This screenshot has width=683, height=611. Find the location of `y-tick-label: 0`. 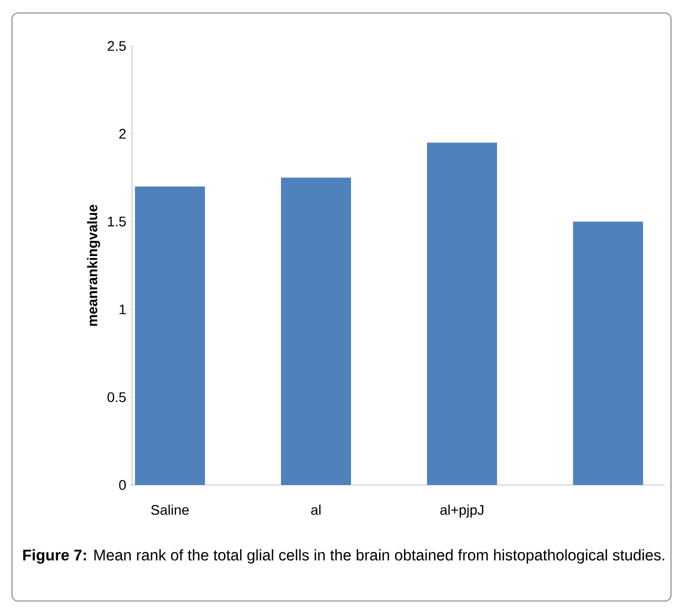

y-tick-label: 0 is located at coordinates (122, 485).